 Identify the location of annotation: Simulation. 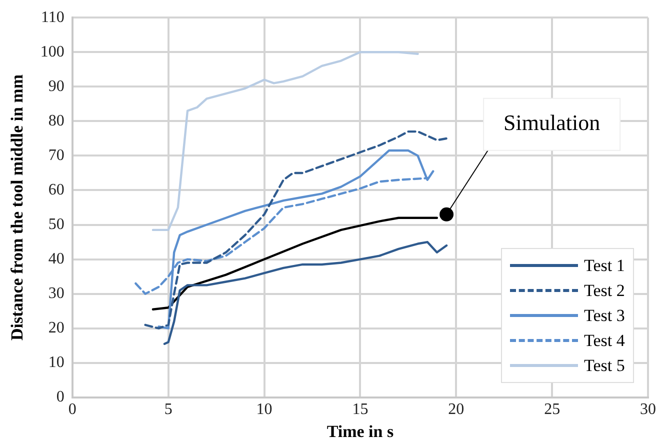
(552, 123).